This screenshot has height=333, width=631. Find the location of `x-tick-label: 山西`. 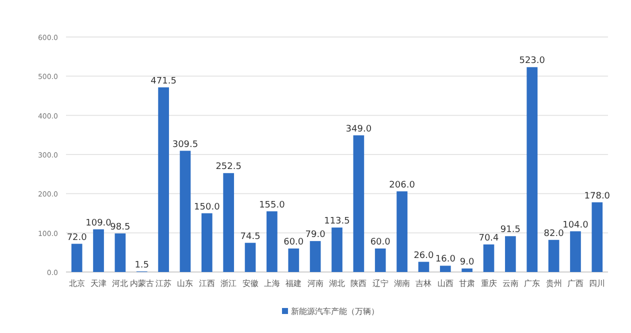

x-tick-label: 山西 is located at coordinates (445, 283).